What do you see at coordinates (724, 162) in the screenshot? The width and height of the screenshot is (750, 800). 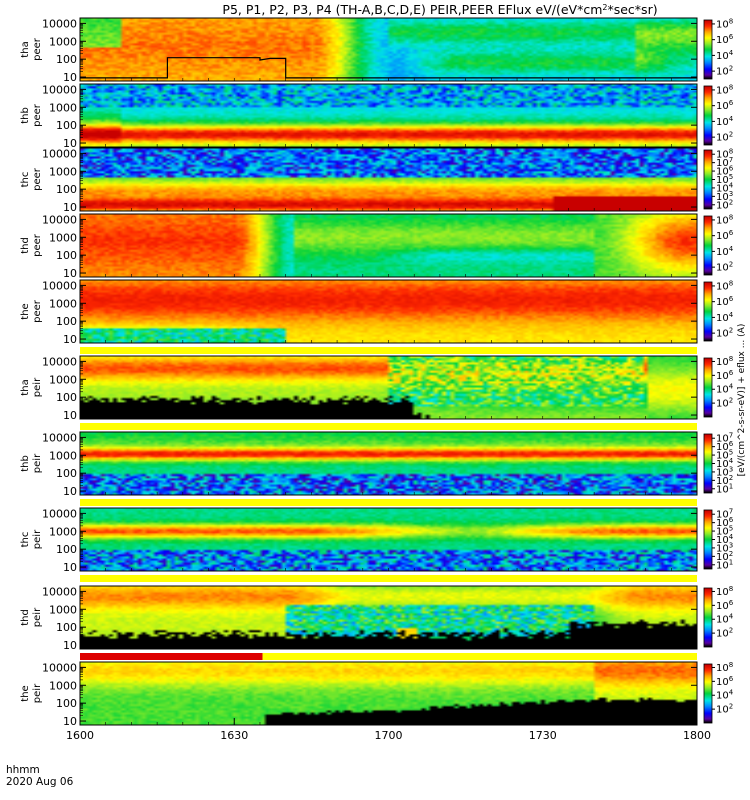 I see `colorbar-tick-label: 10⁷` at bounding box center [724, 162].